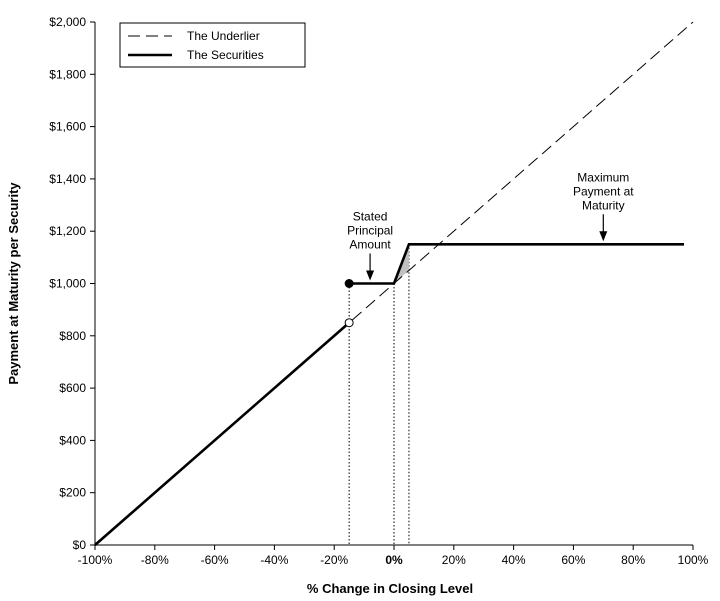 The height and width of the screenshot is (601, 720). What do you see at coordinates (394, 560) in the screenshot?
I see `x-tick-label: 0%` at bounding box center [394, 560].